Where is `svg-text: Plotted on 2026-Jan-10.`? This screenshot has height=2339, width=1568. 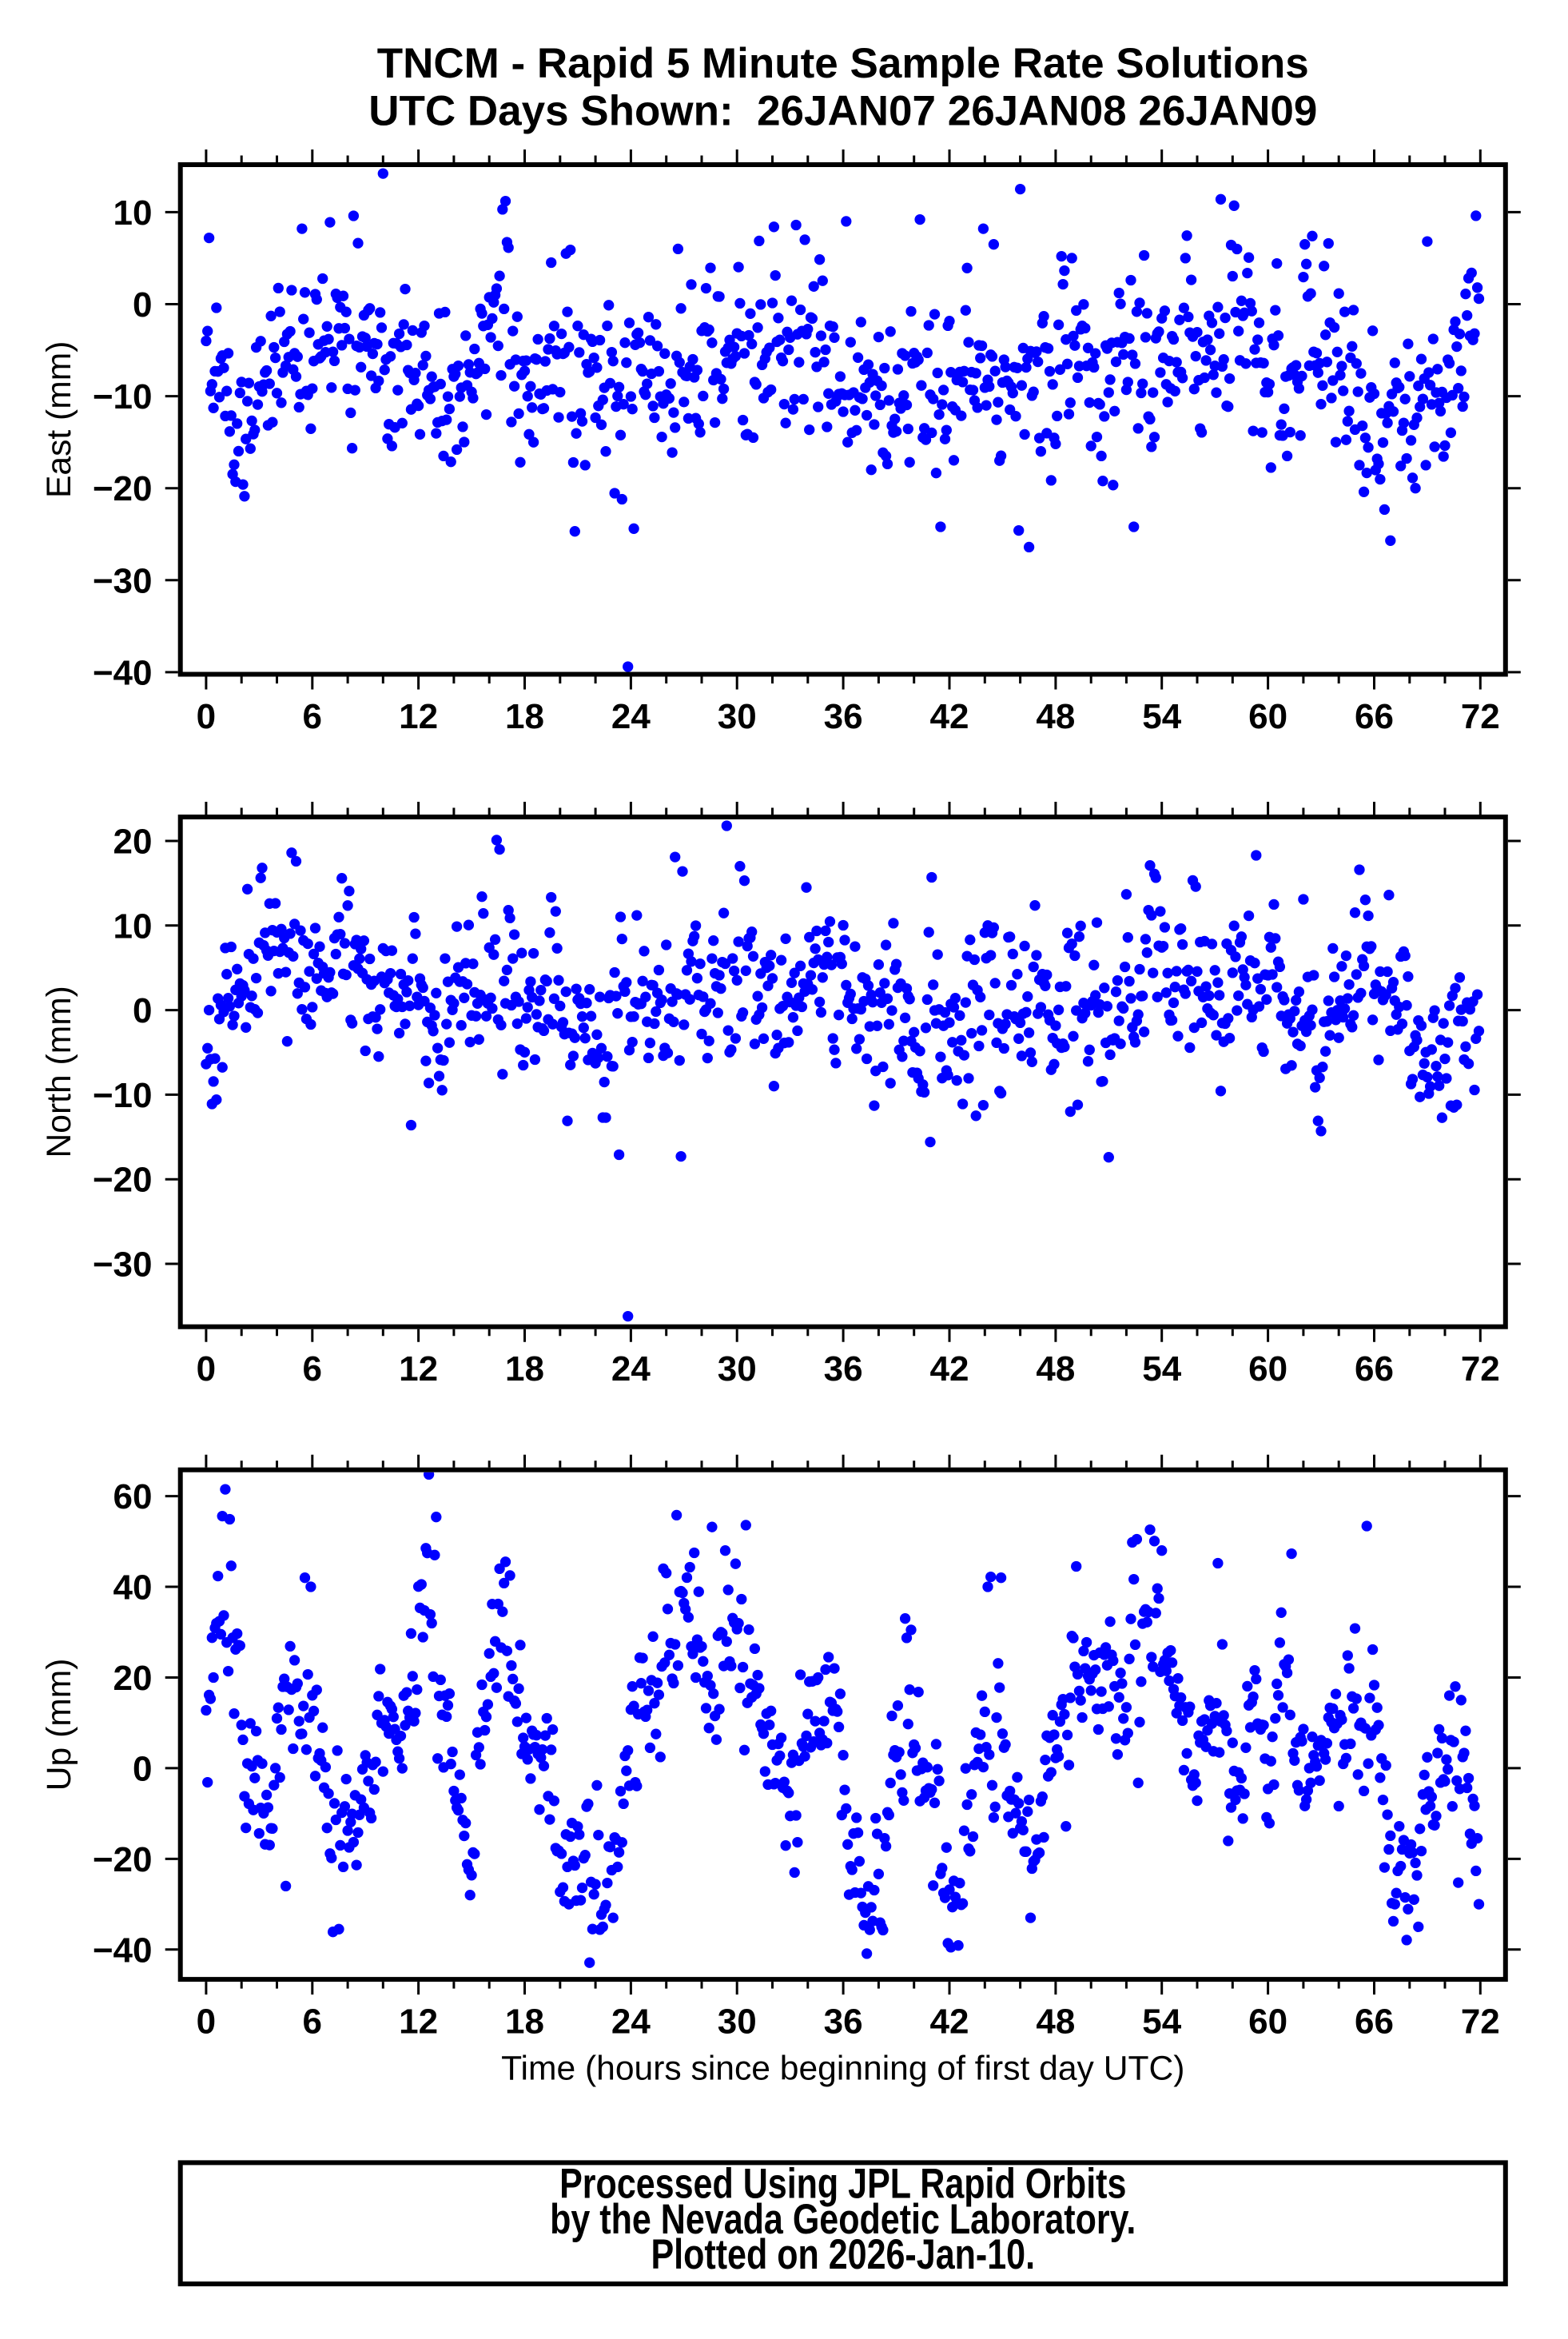 svg-text: Plotted on 2026-Jan-10. is located at coordinates (843, 2254).